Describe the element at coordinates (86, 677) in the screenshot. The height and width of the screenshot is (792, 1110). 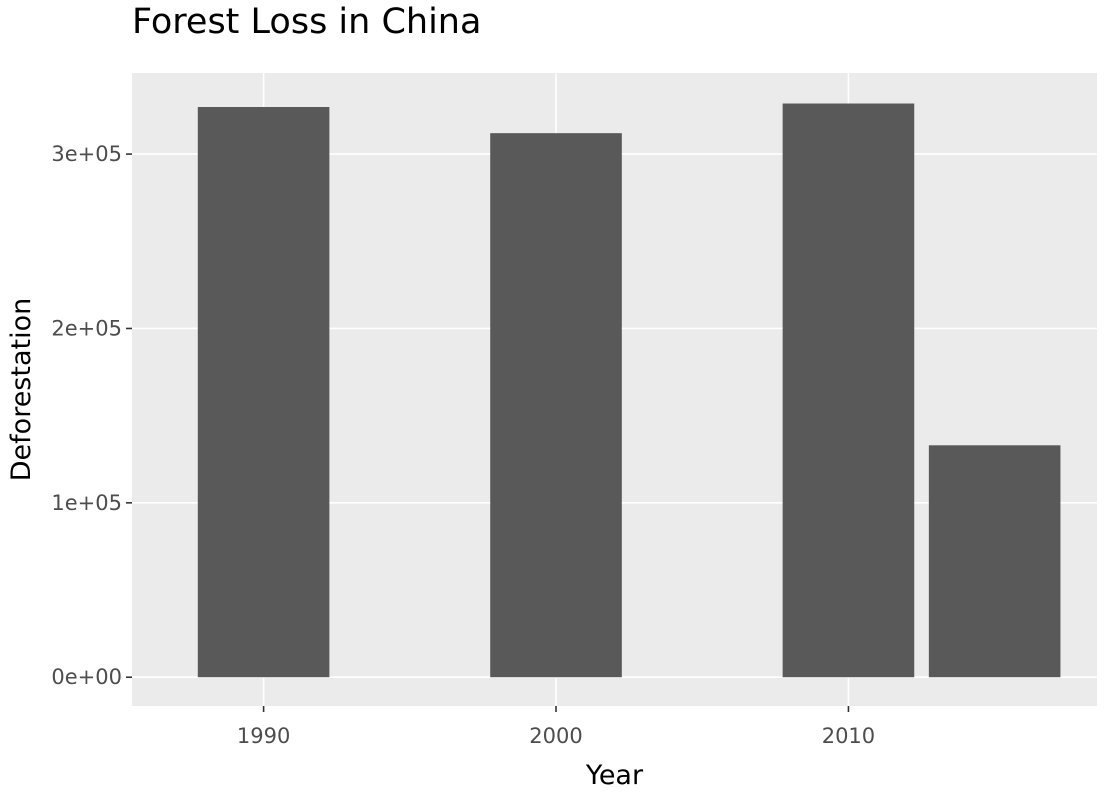
I see `y-tick-label: 0e+00` at that location.